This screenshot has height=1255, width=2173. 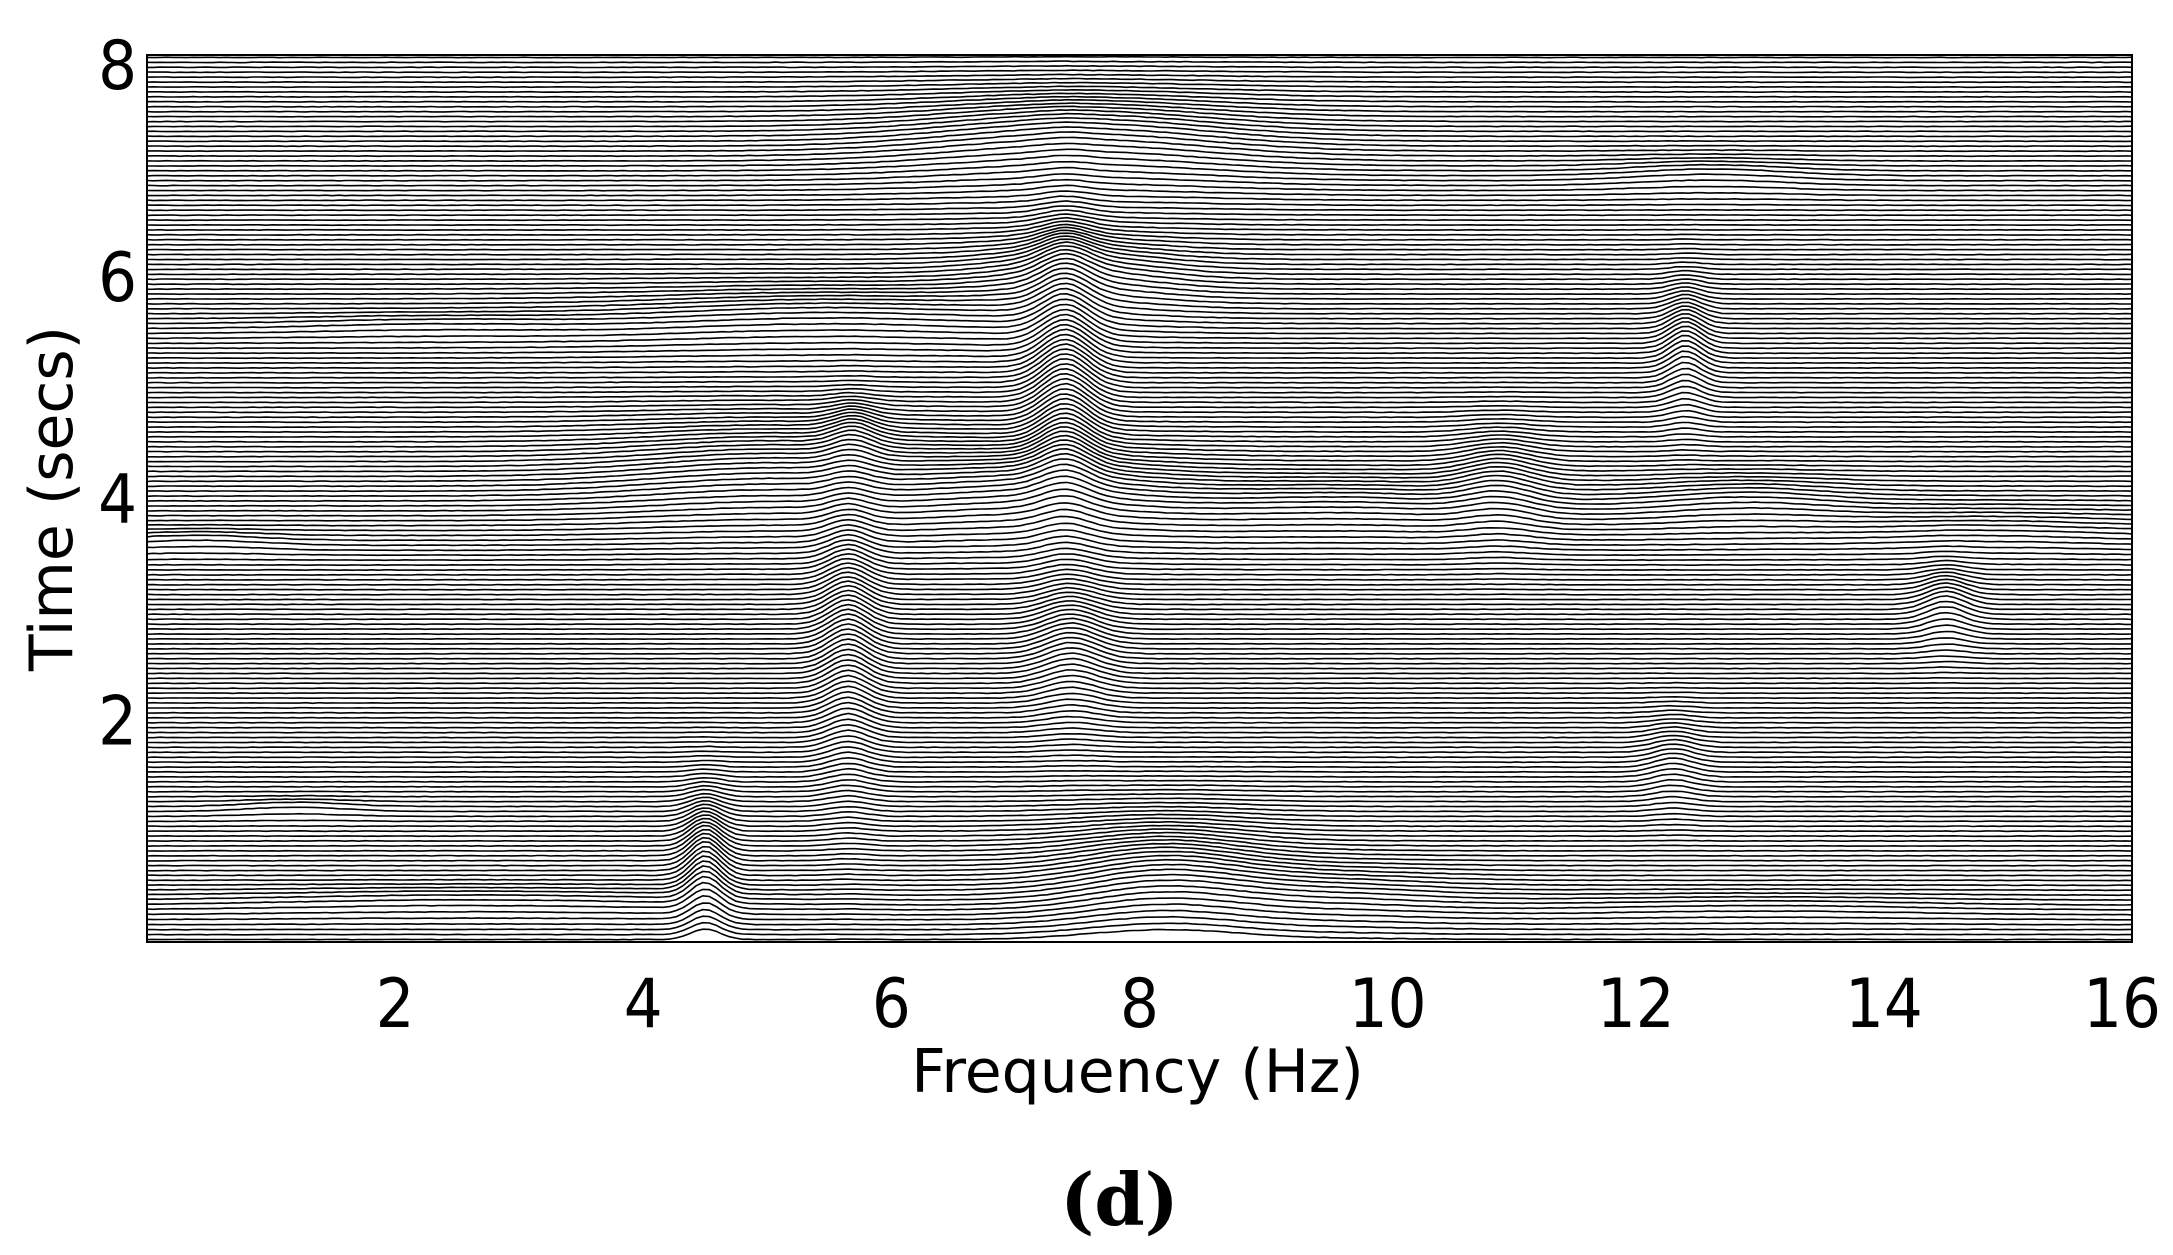 What do you see at coordinates (117, 66) in the screenshot?
I see `y-tick-label: 8` at bounding box center [117, 66].